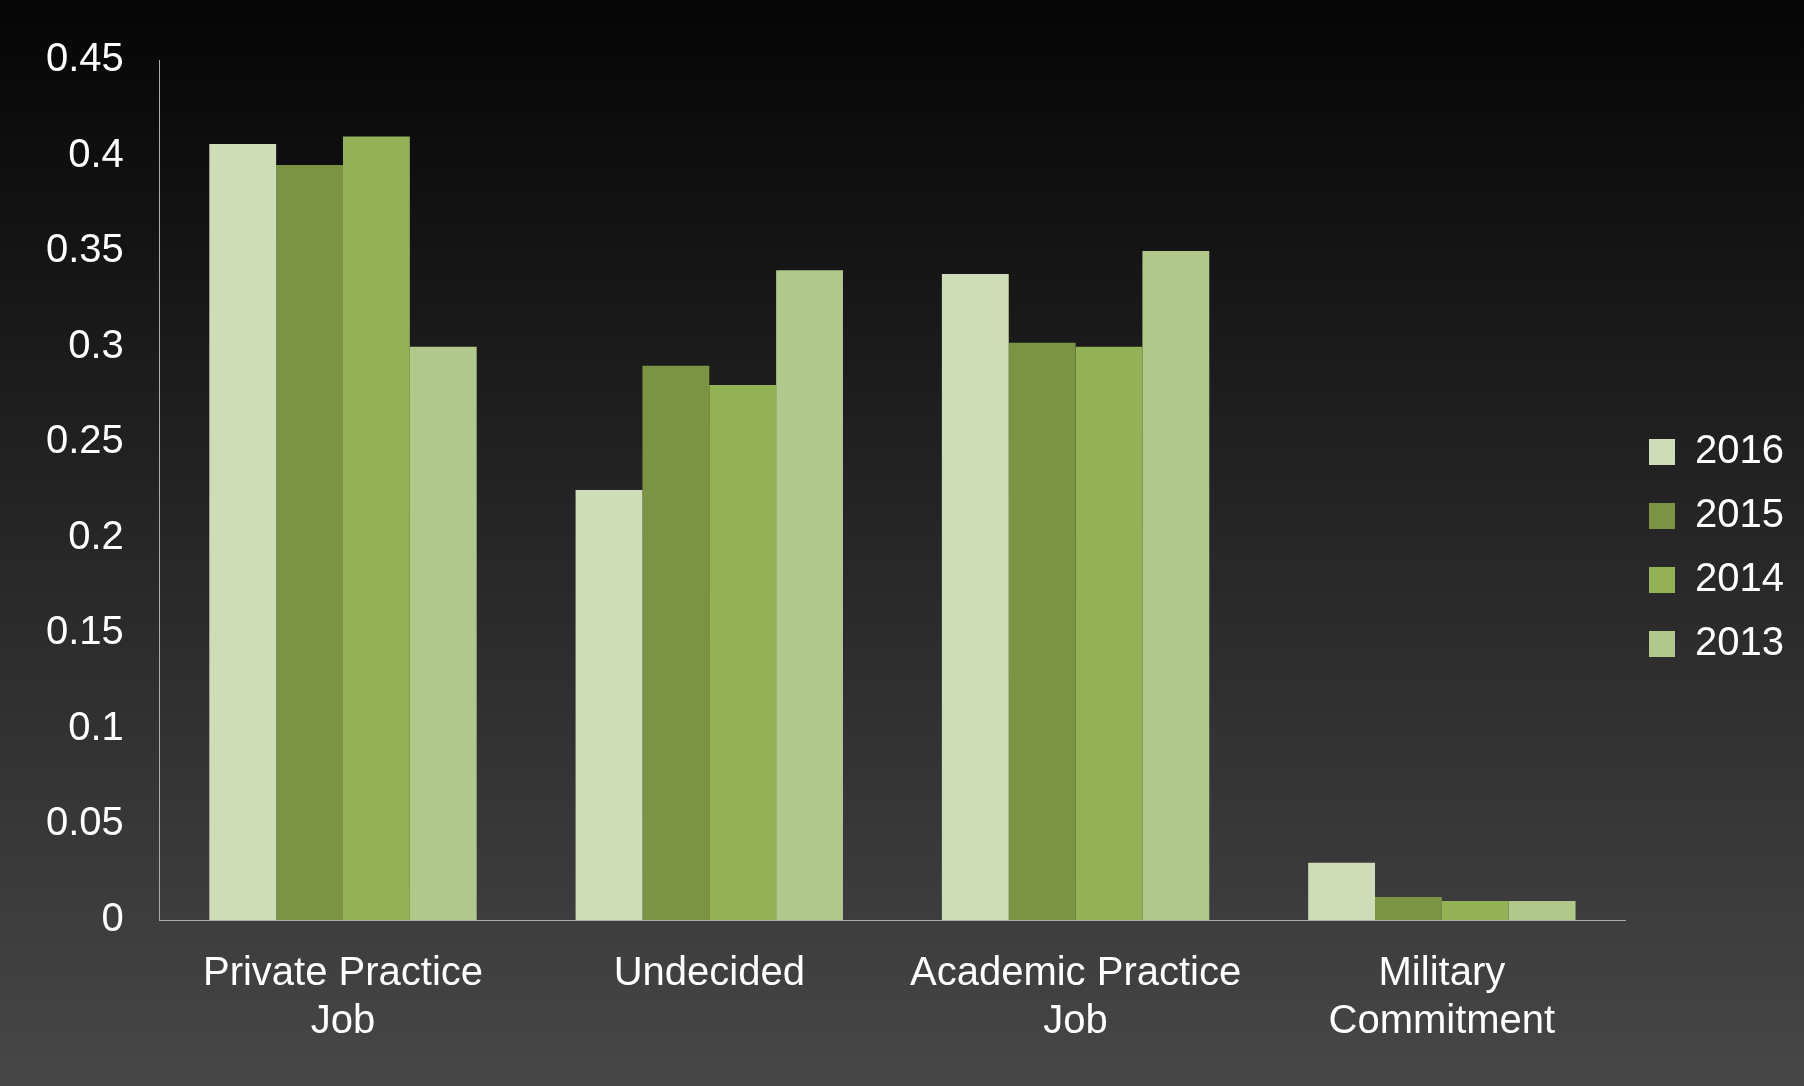 This screenshot has width=1804, height=1086. Describe the element at coordinates (343, 995) in the screenshot. I see `x-tick-label: Private Practice Job` at that location.